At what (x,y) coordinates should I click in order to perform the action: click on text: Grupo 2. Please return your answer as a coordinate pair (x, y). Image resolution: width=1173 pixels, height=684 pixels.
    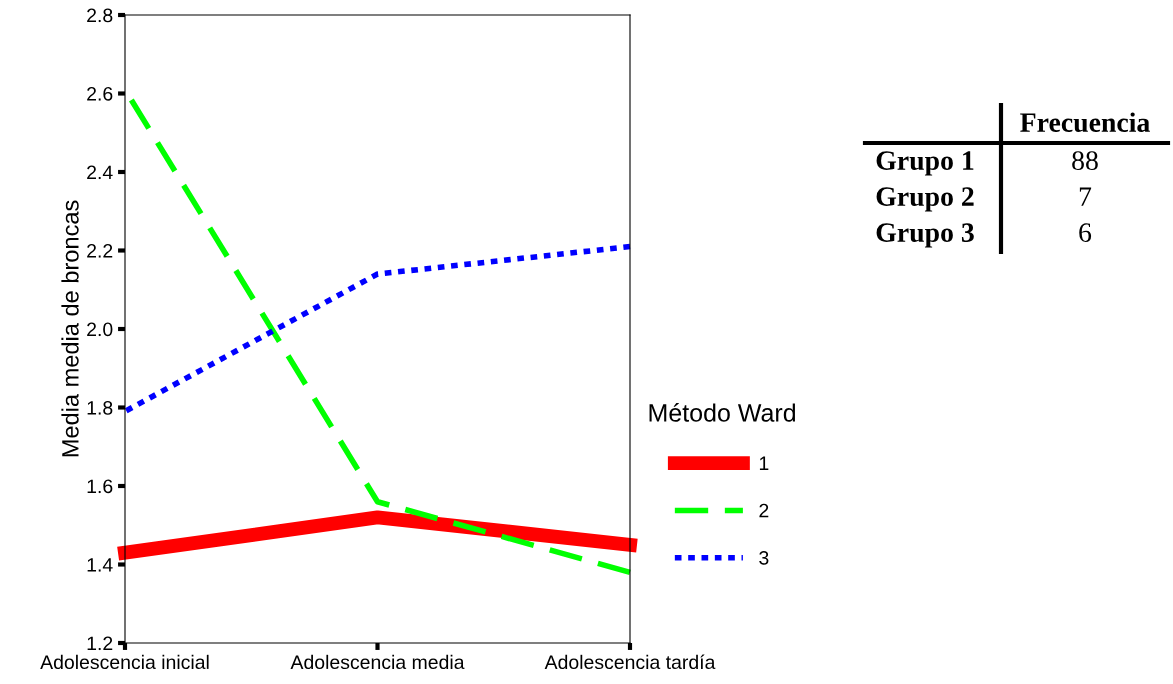
    Looking at the image, I should click on (925, 199).